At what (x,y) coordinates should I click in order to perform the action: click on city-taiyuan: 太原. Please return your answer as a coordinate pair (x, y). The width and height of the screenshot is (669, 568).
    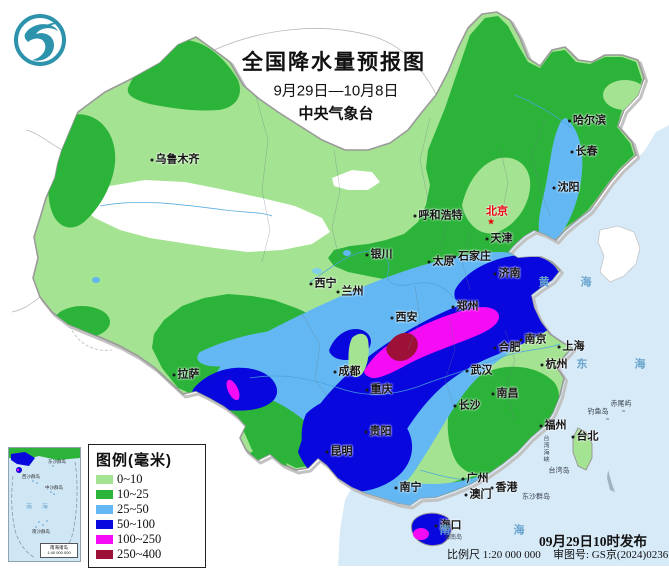
    Looking at the image, I should click on (441, 262).